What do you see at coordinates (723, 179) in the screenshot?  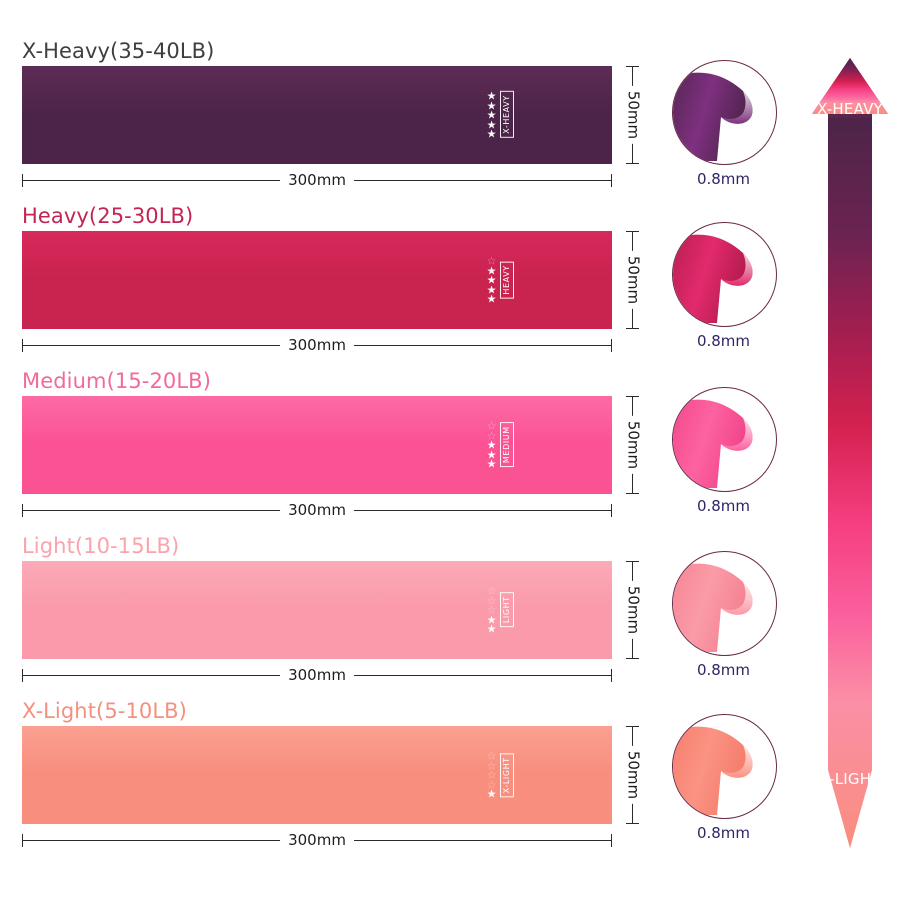 I see `thickness-label-x-heavy: 0.8mm` at bounding box center [723, 179].